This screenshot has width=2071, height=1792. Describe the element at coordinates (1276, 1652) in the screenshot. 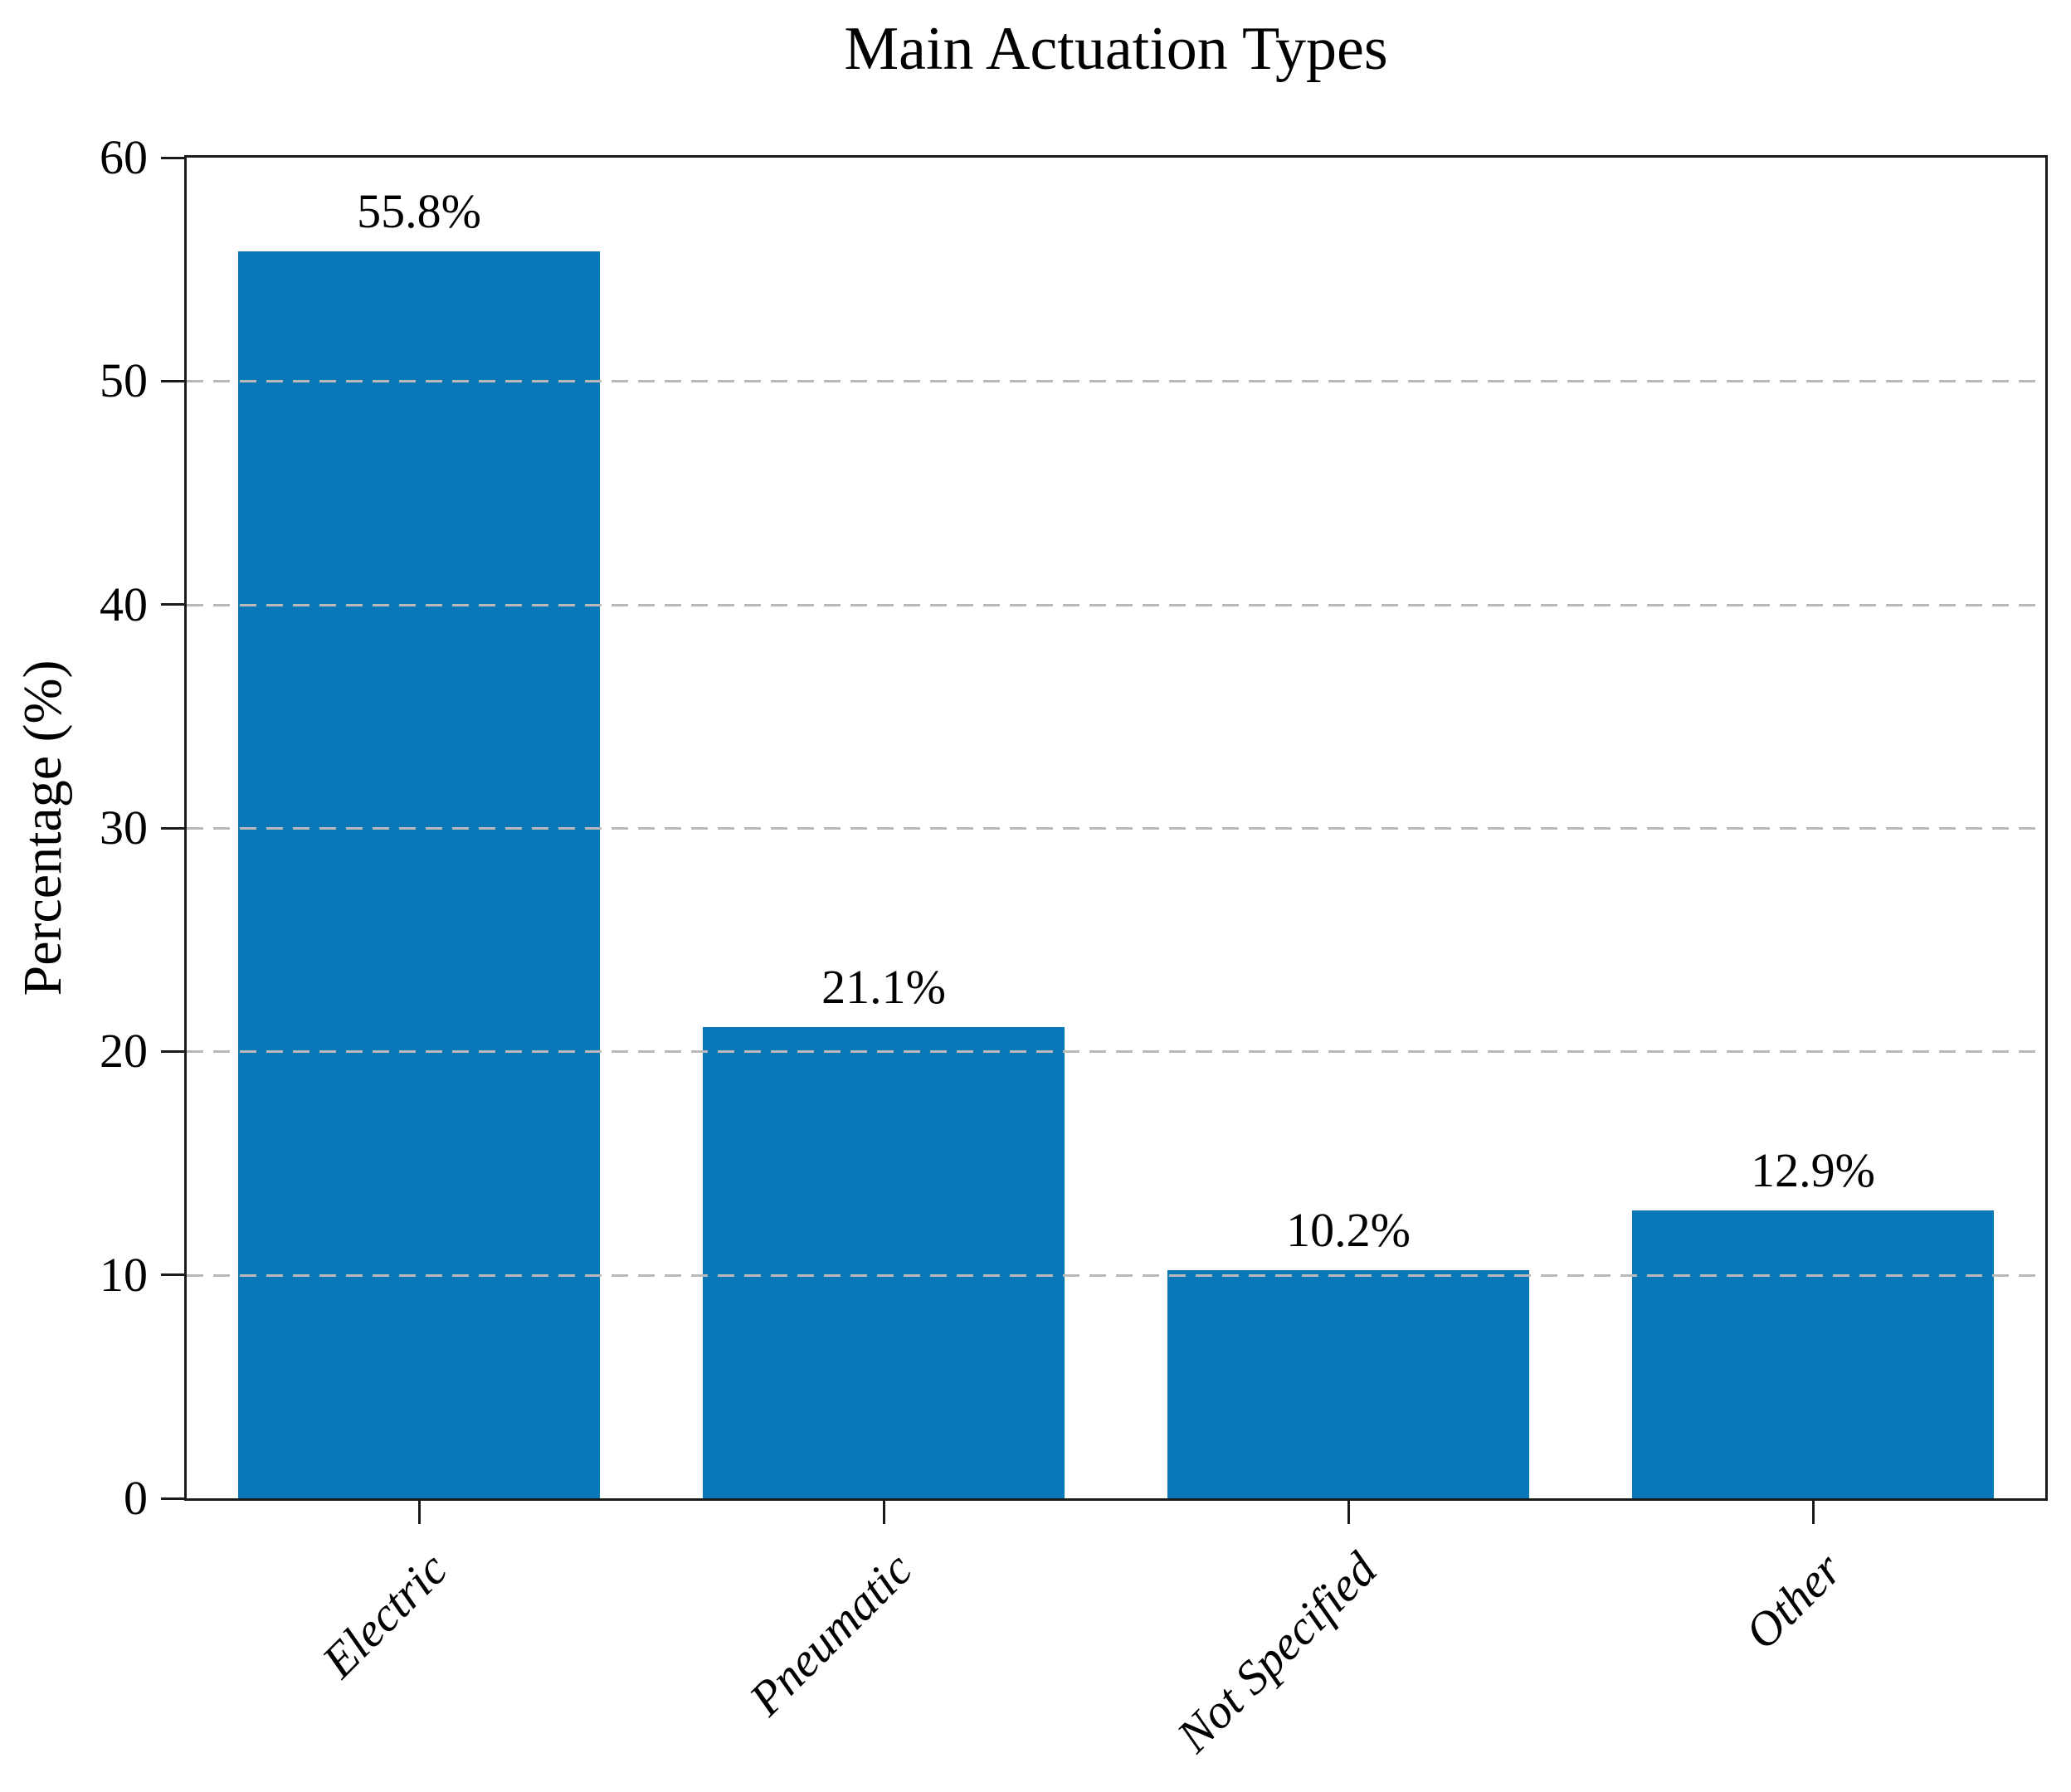

I see `x-tick-label-text: Not Specified` at that location.